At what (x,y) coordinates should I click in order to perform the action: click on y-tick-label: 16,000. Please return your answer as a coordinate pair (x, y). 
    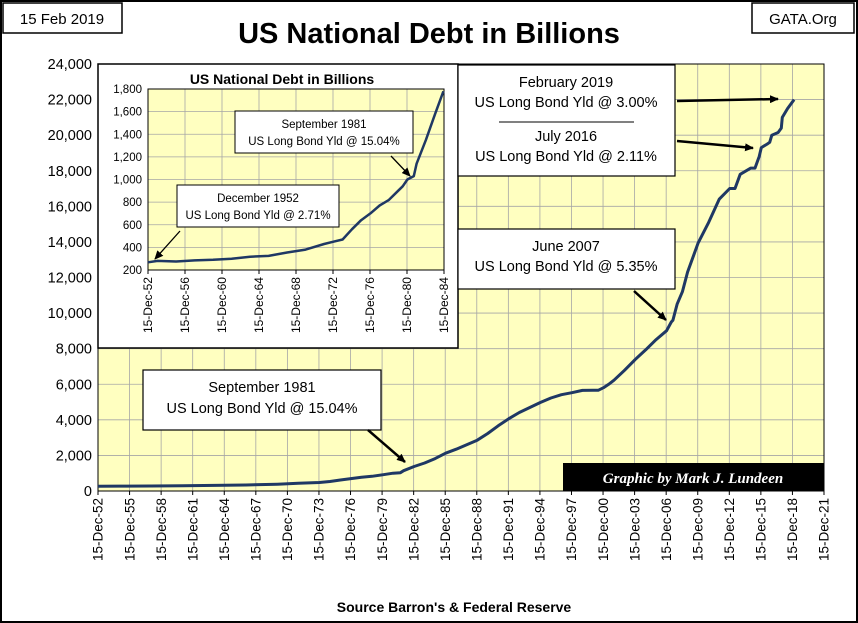
    Looking at the image, I should click on (70, 207).